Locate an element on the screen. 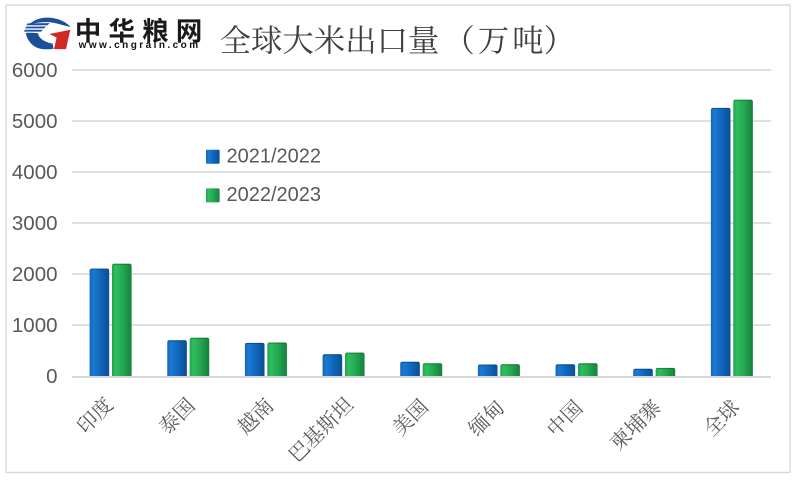  svg-text: 3000 is located at coordinates (35, 223).